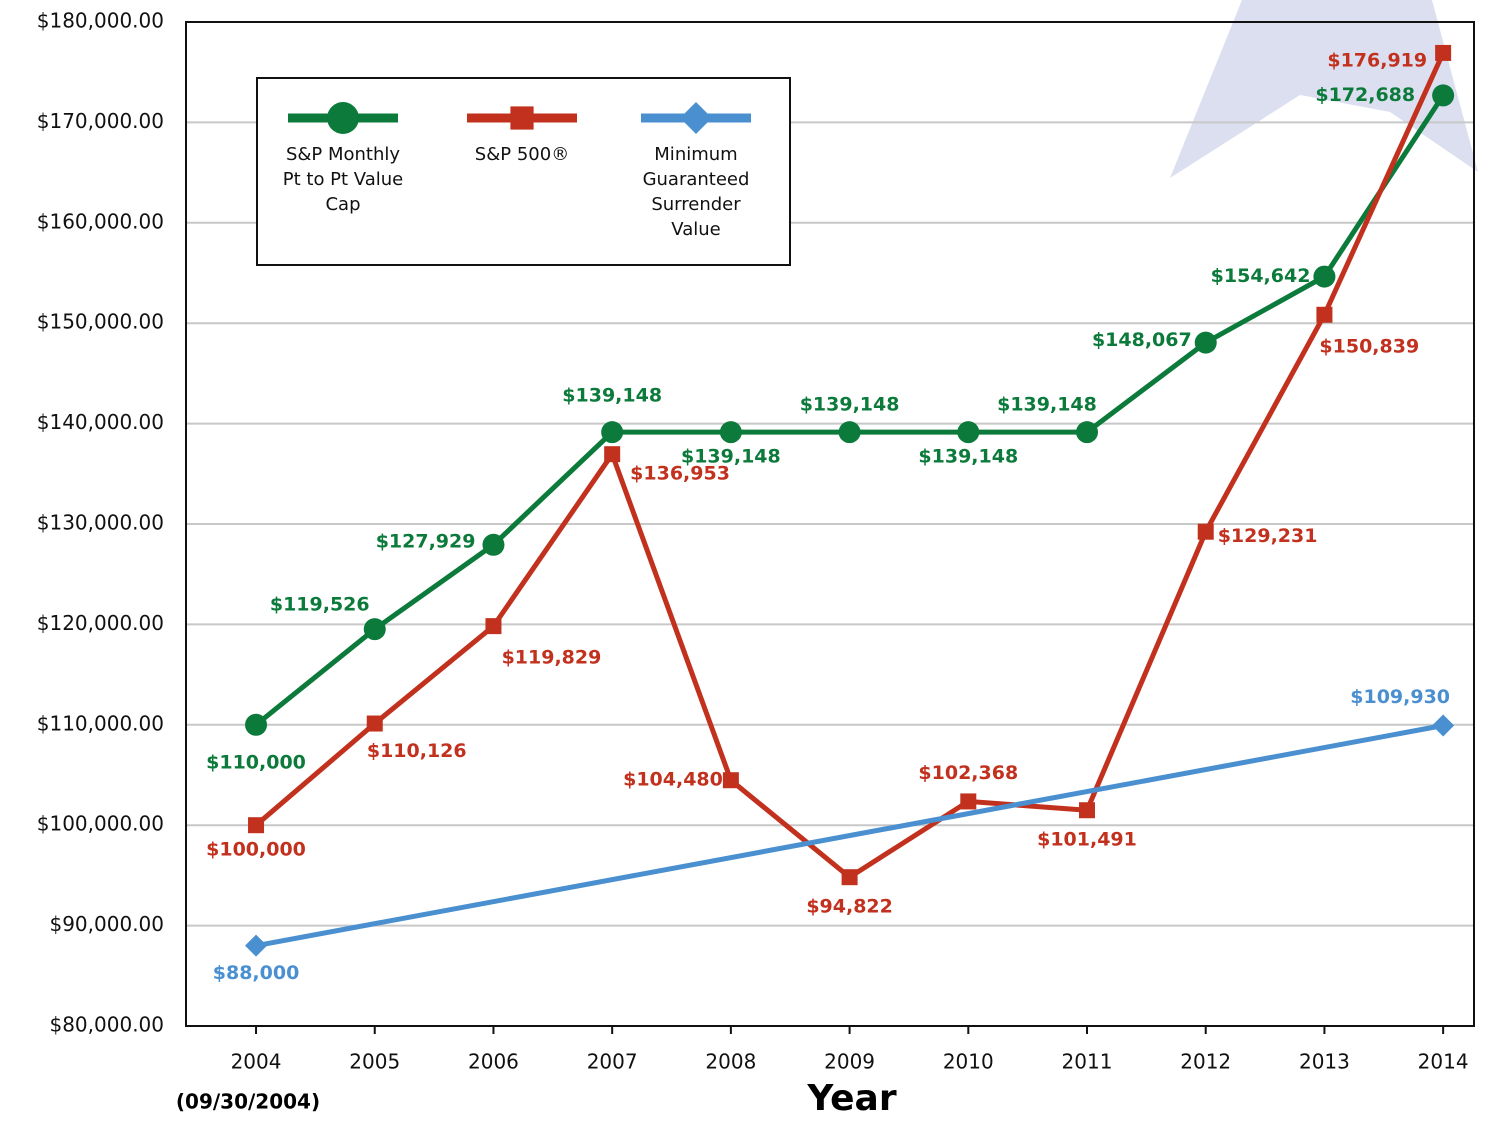 This screenshot has height=1124, width=1492. Describe the element at coordinates (256, 850) in the screenshot. I see `value-label: $100,000` at that location.